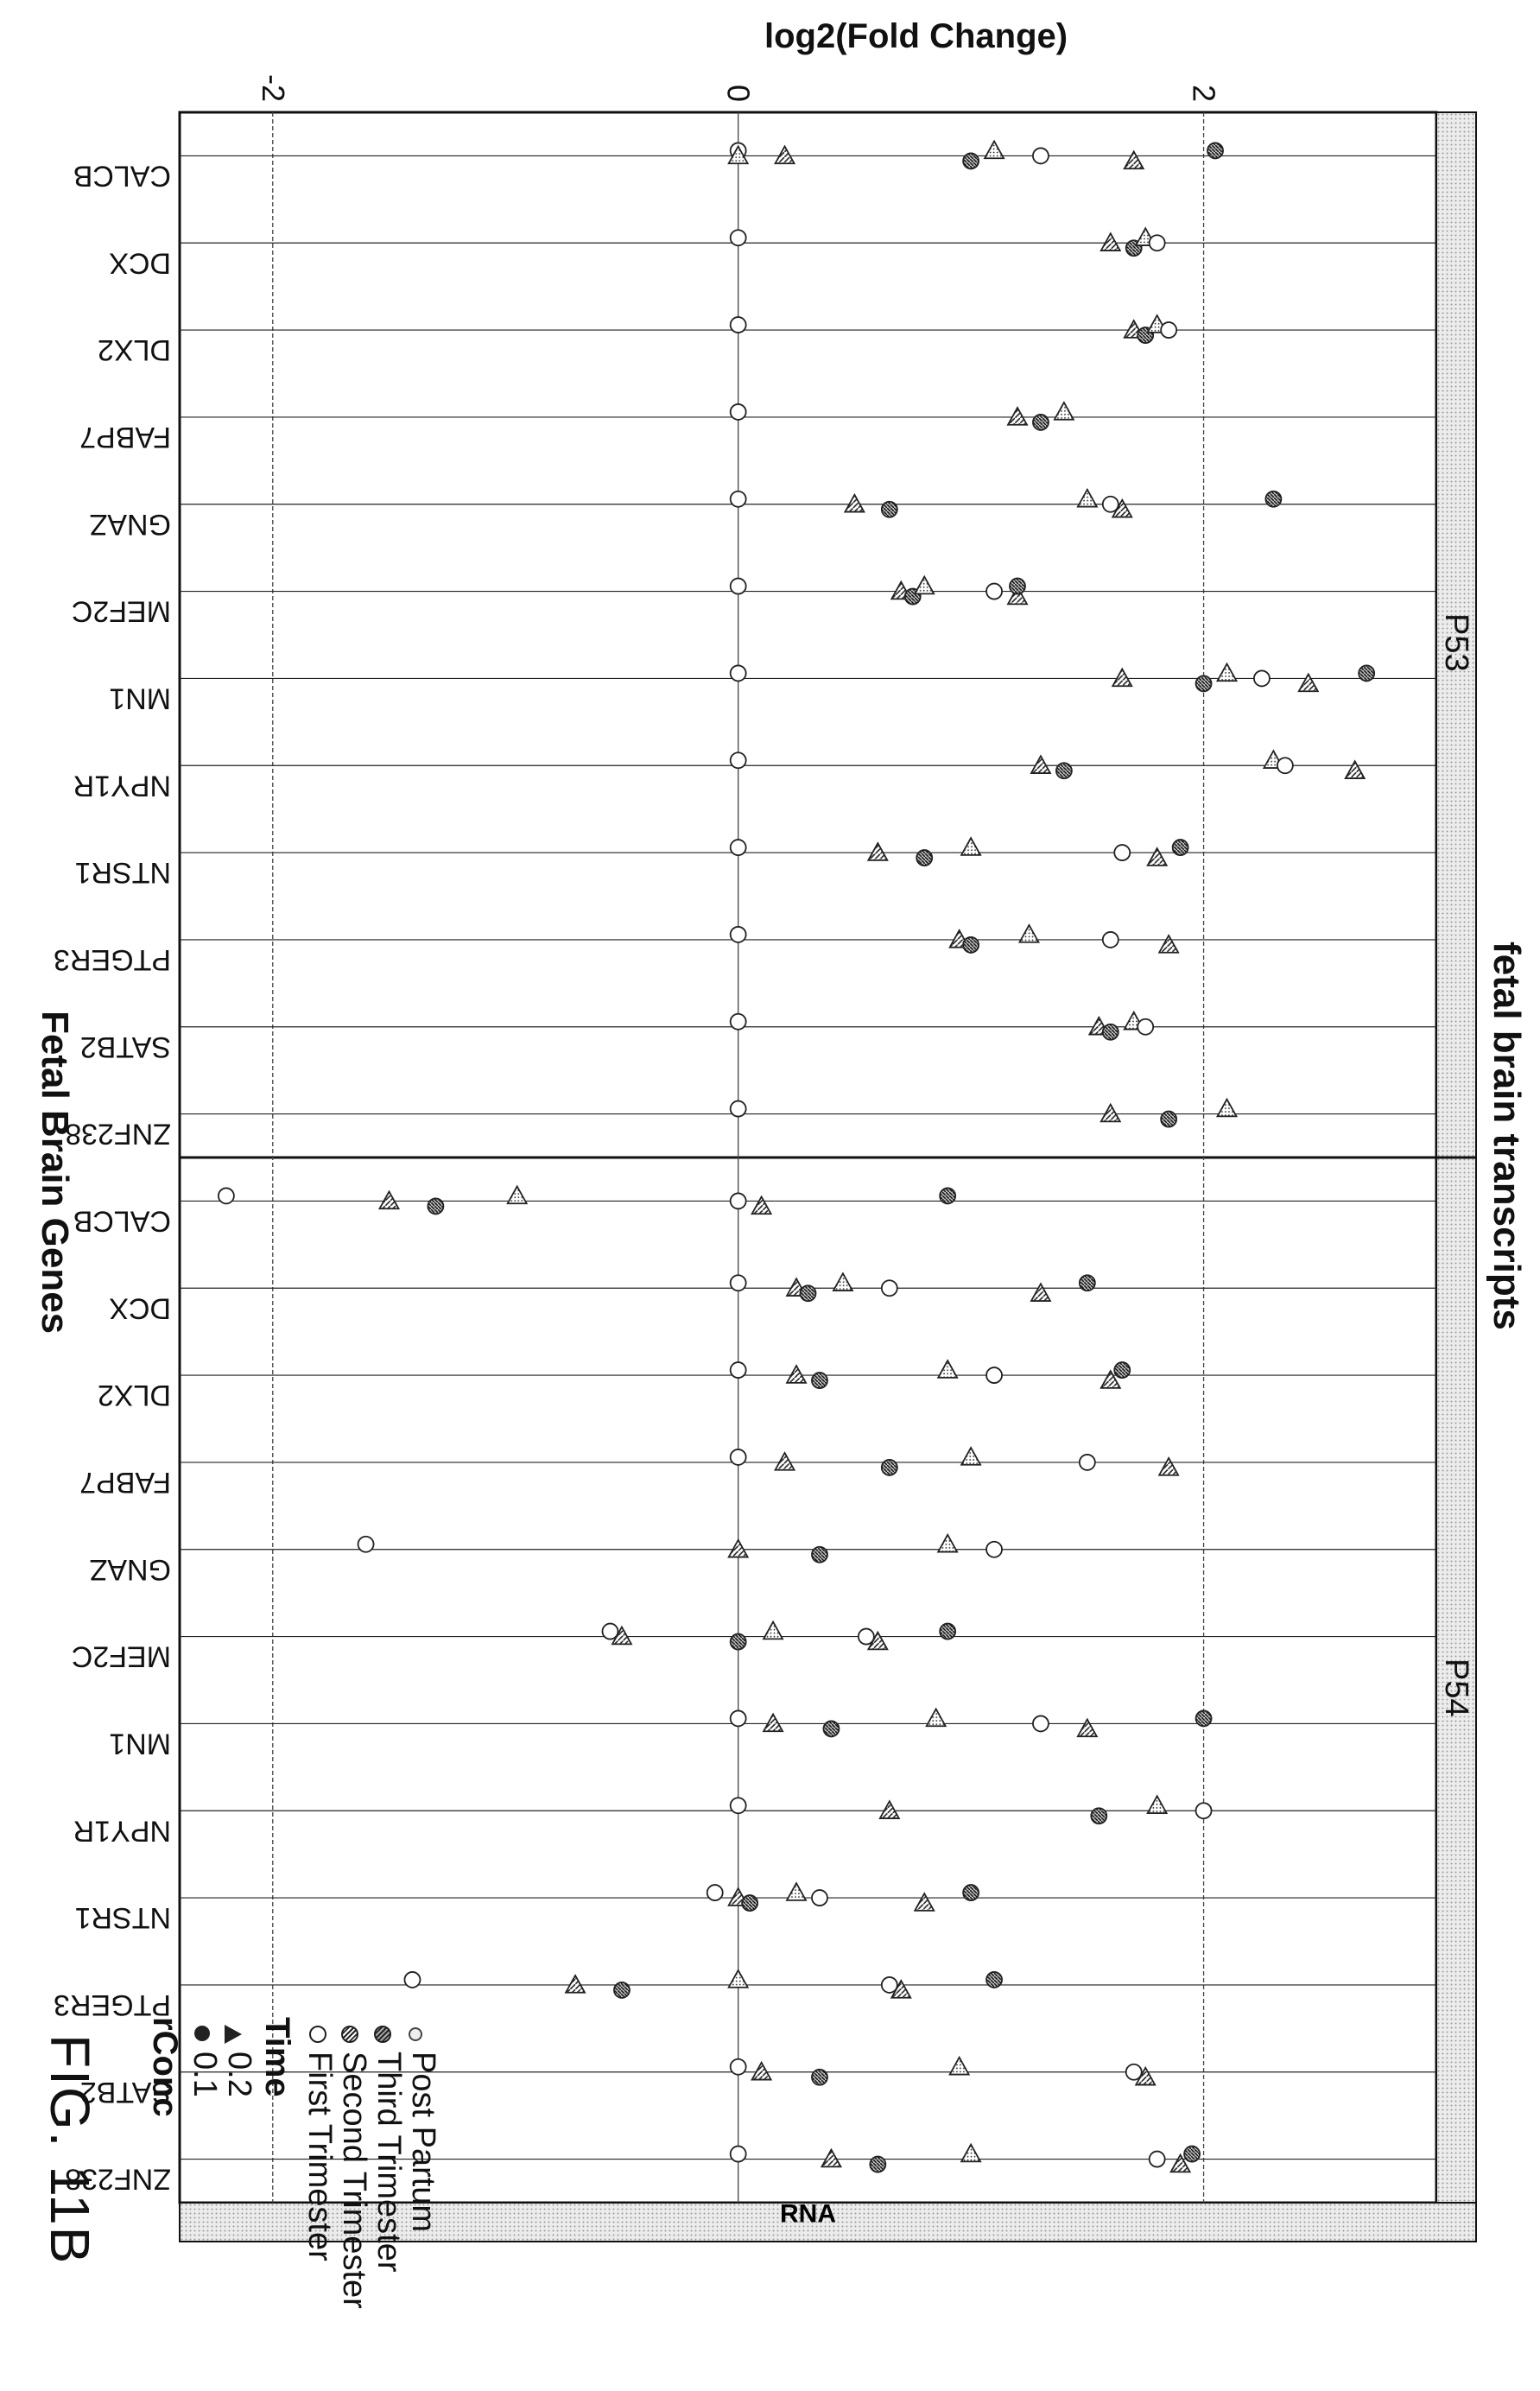 The width and height of the screenshot is (1540, 2391). What do you see at coordinates (739, 94) in the screenshot?
I see `y-tick-label: 0` at bounding box center [739, 94].